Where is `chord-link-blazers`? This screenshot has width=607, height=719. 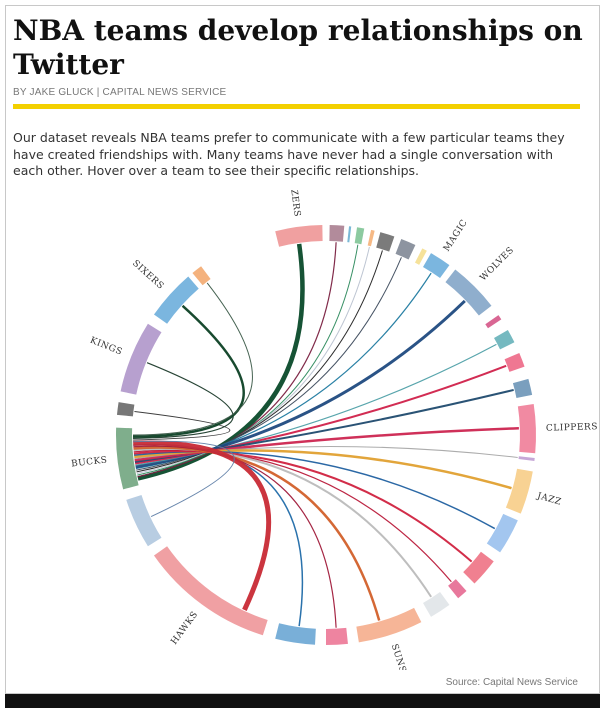 chord-link-blazers is located at coordinates (221, 362).